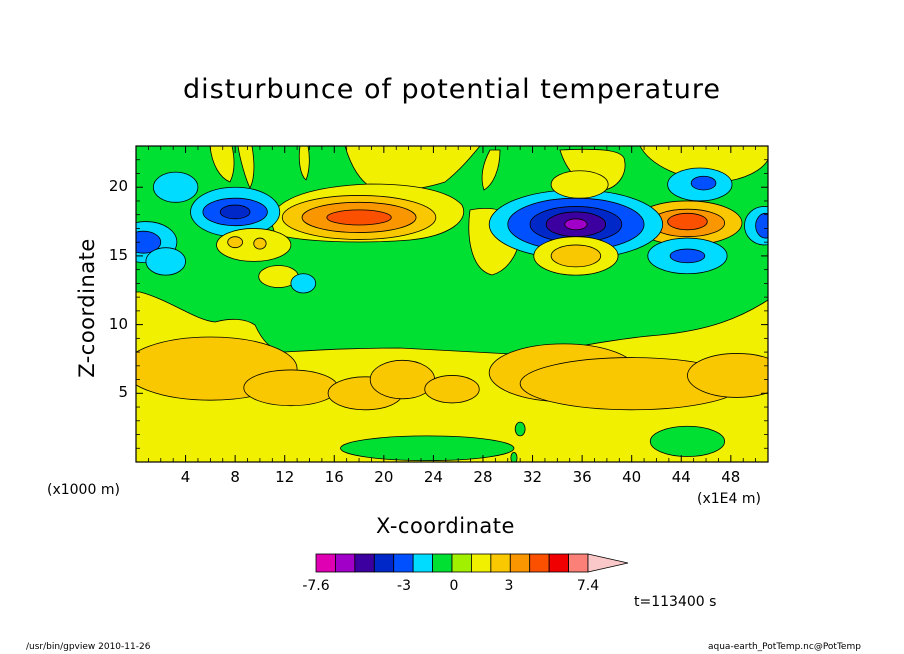  What do you see at coordinates (235, 477) in the screenshot?
I see `x-tick-label: 8` at bounding box center [235, 477].